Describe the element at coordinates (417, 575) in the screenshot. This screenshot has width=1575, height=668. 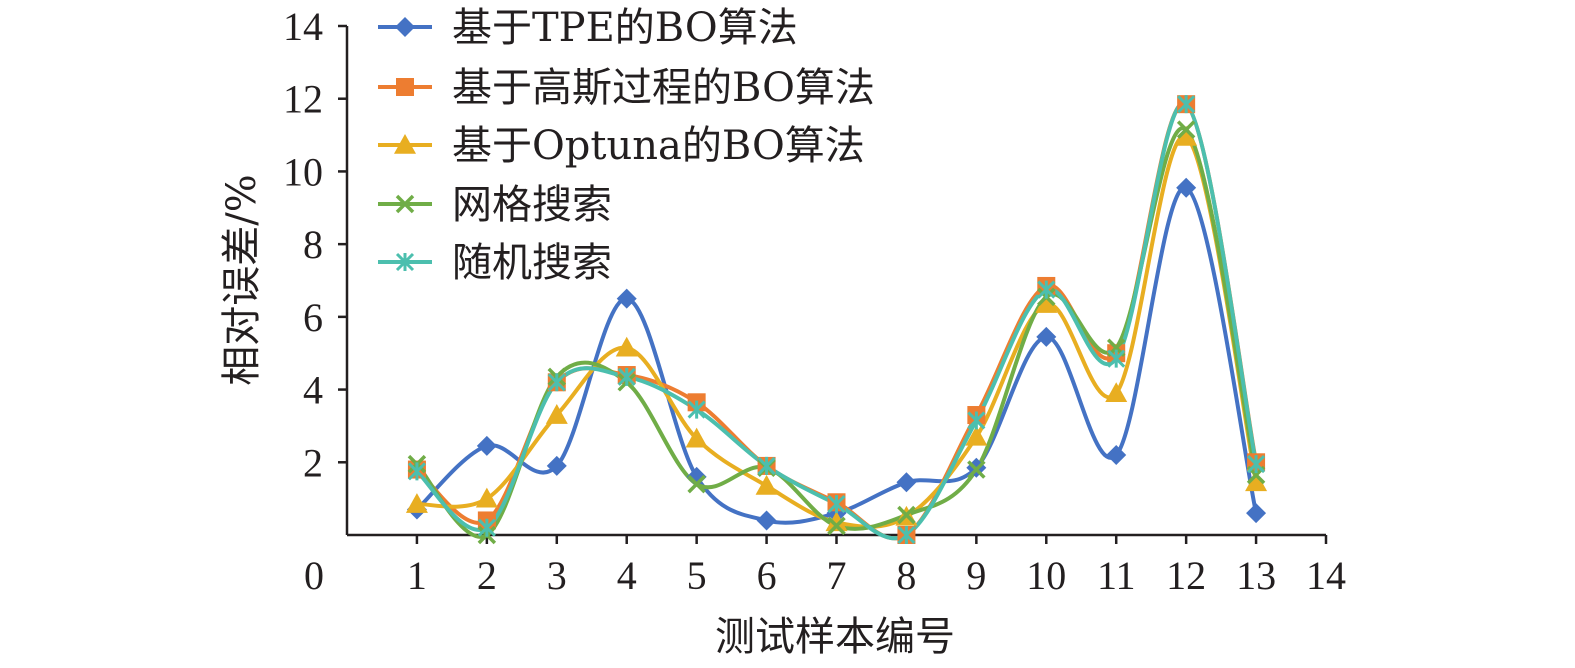
I see `x-tick-label: 1` at that location.